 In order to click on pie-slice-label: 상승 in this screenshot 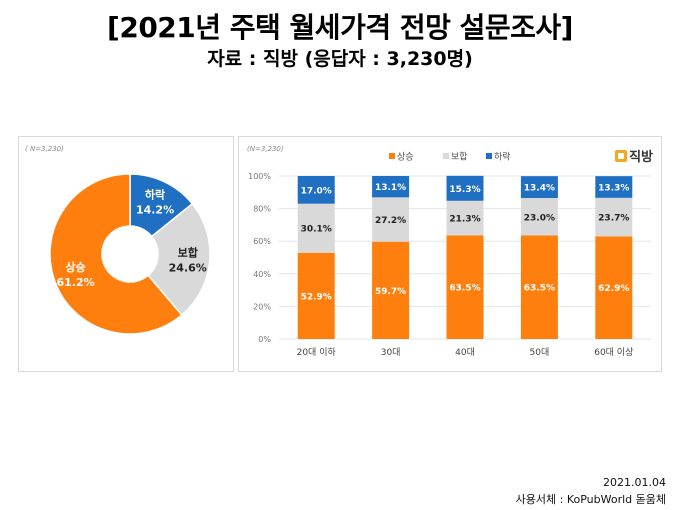, I will do `click(75, 267)`.